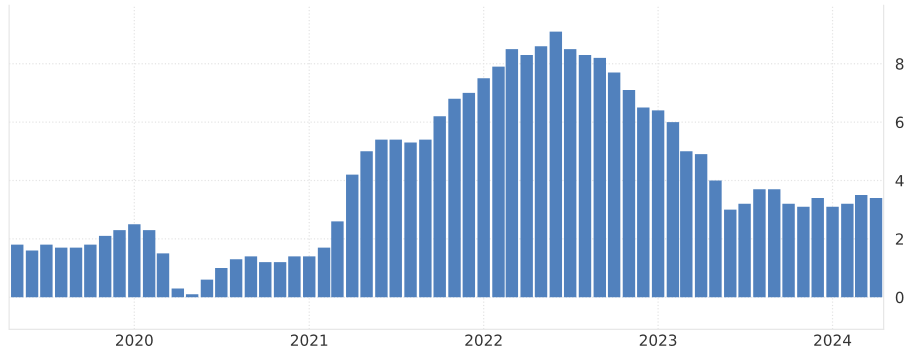  I want to click on x-tick-label: 2022, so click(483, 340).